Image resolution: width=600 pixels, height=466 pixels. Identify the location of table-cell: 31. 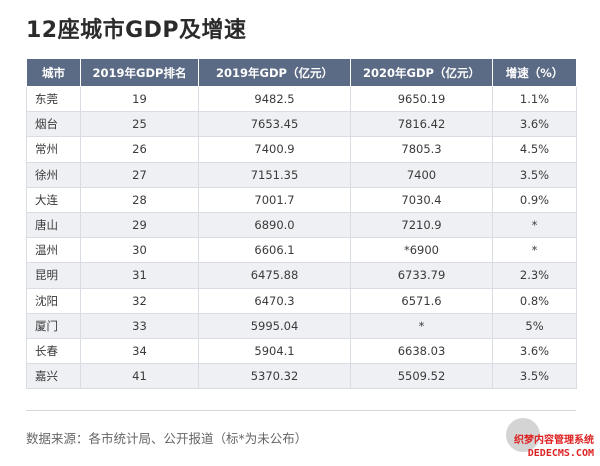
(139, 275).